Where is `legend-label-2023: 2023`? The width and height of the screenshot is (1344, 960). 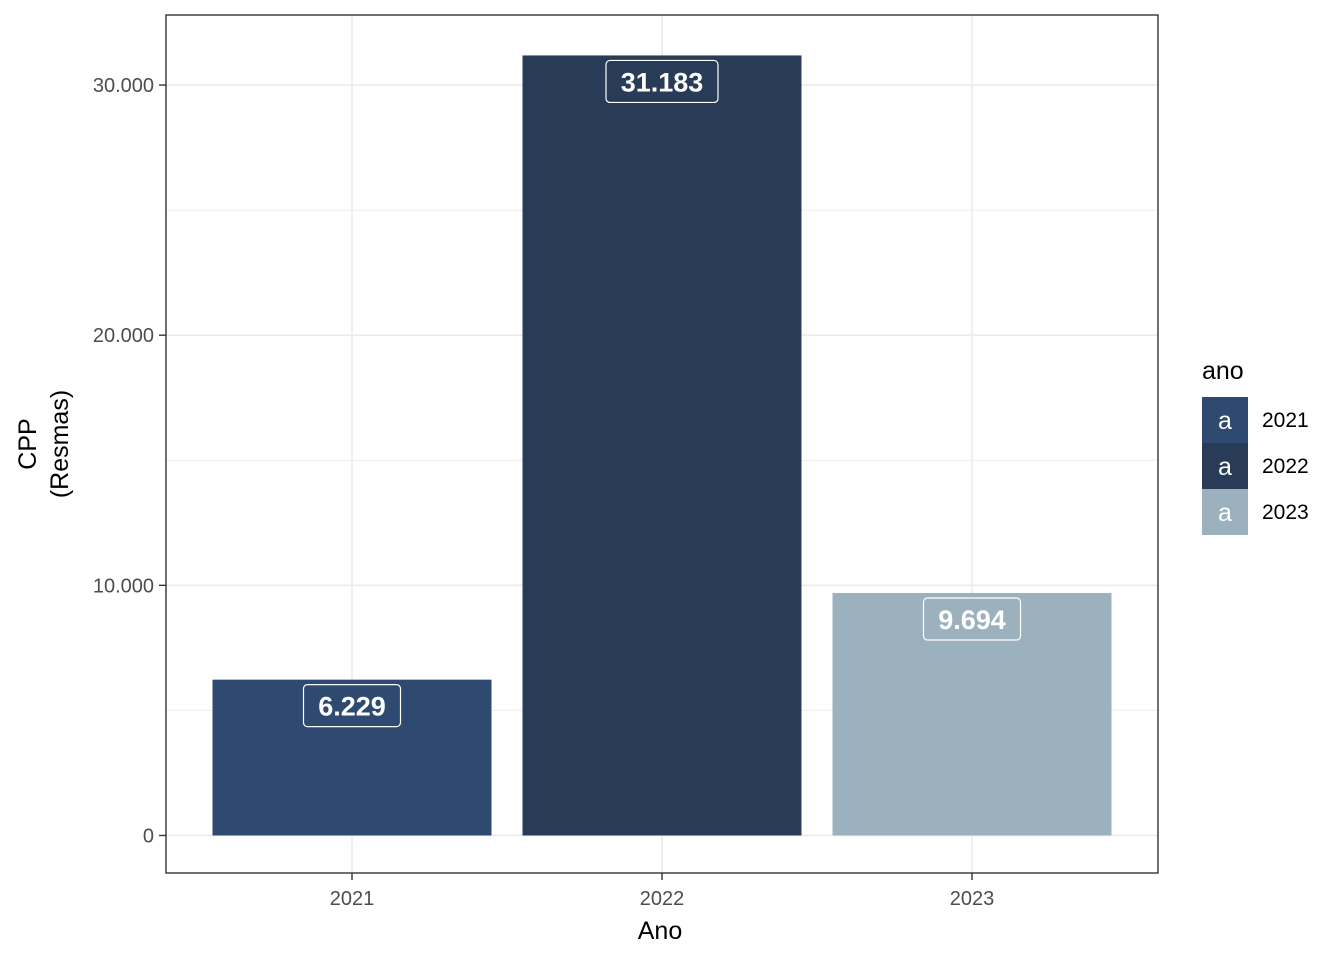 legend-label-2023: 2023 is located at coordinates (1285, 512).